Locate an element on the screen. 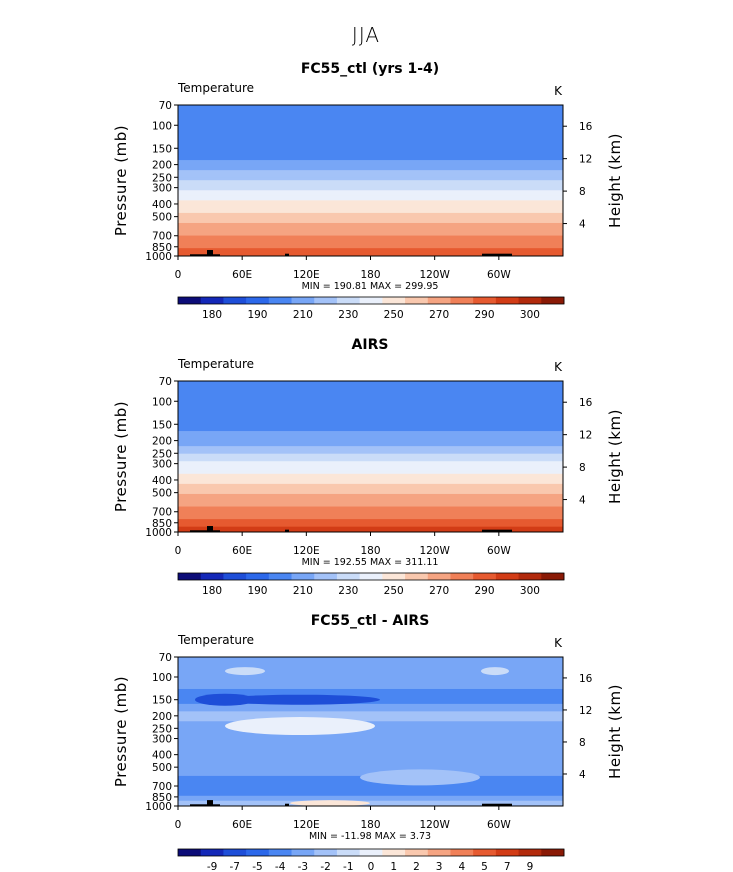  temperature-field is located at coordinates (370, 731).